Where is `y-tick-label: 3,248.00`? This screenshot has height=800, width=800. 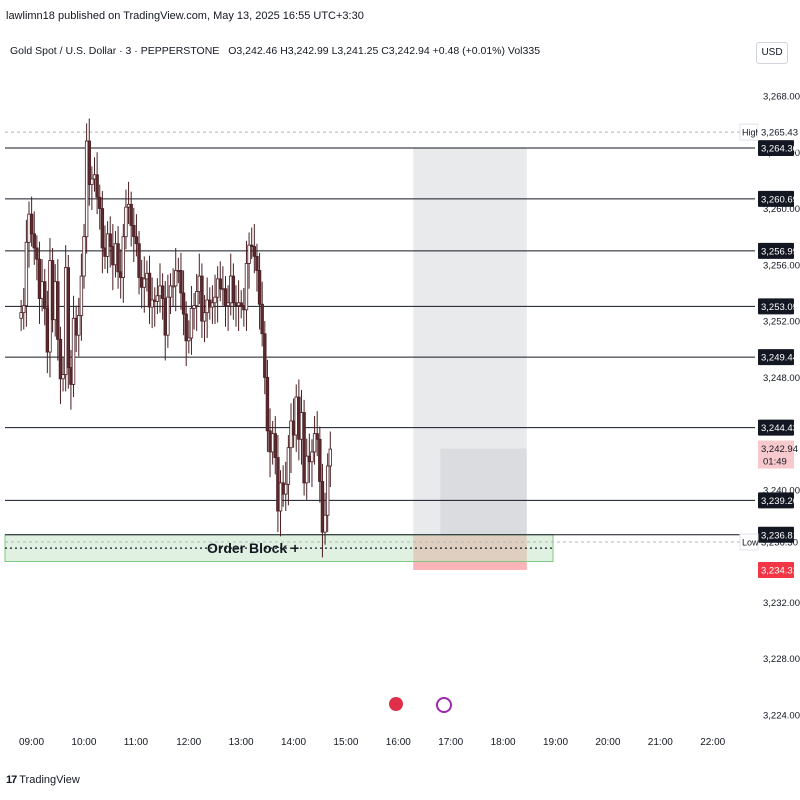
y-tick-label: 3,248.00 is located at coordinates (781, 378).